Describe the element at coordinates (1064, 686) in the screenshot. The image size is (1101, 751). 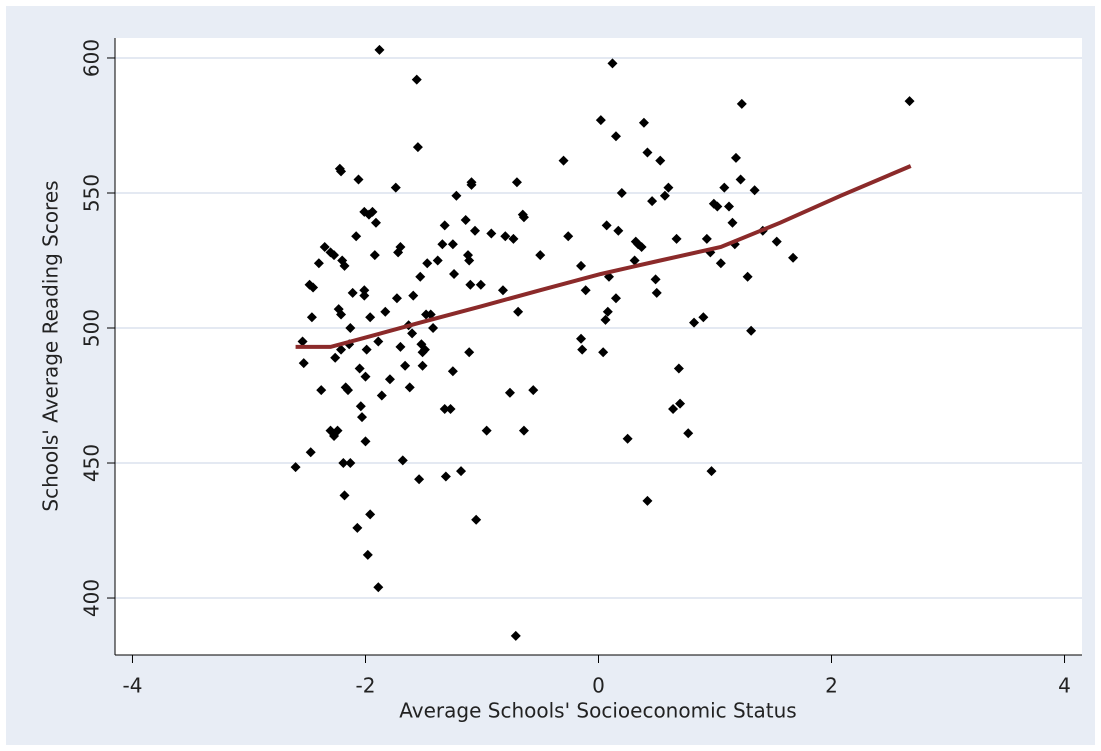
I see `x-tick-label: 4` at that location.